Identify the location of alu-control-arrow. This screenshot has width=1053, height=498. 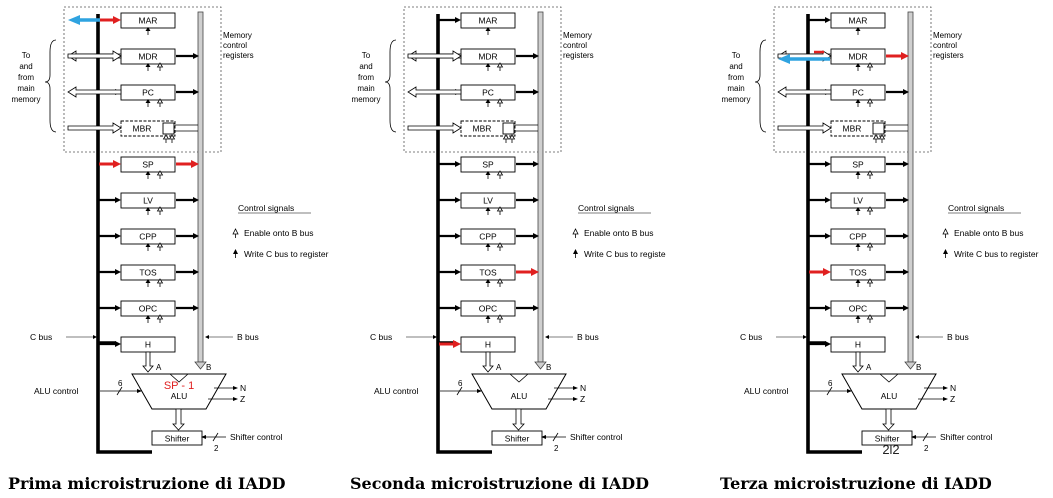
(139, 391).